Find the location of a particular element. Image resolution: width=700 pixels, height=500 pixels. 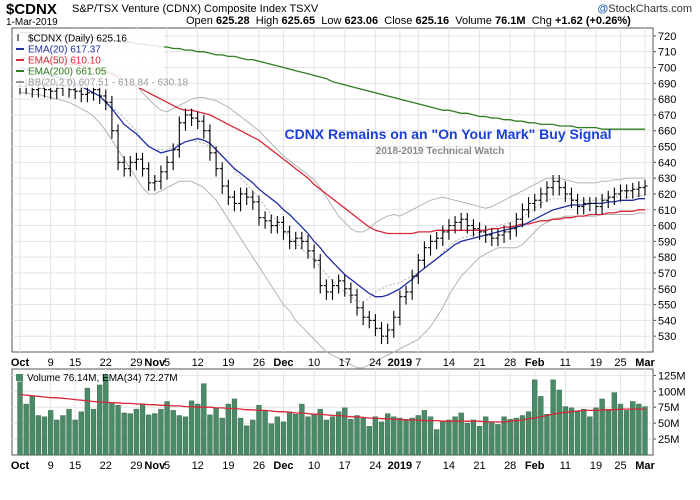

date-tick-label: 25 is located at coordinates (620, 363).